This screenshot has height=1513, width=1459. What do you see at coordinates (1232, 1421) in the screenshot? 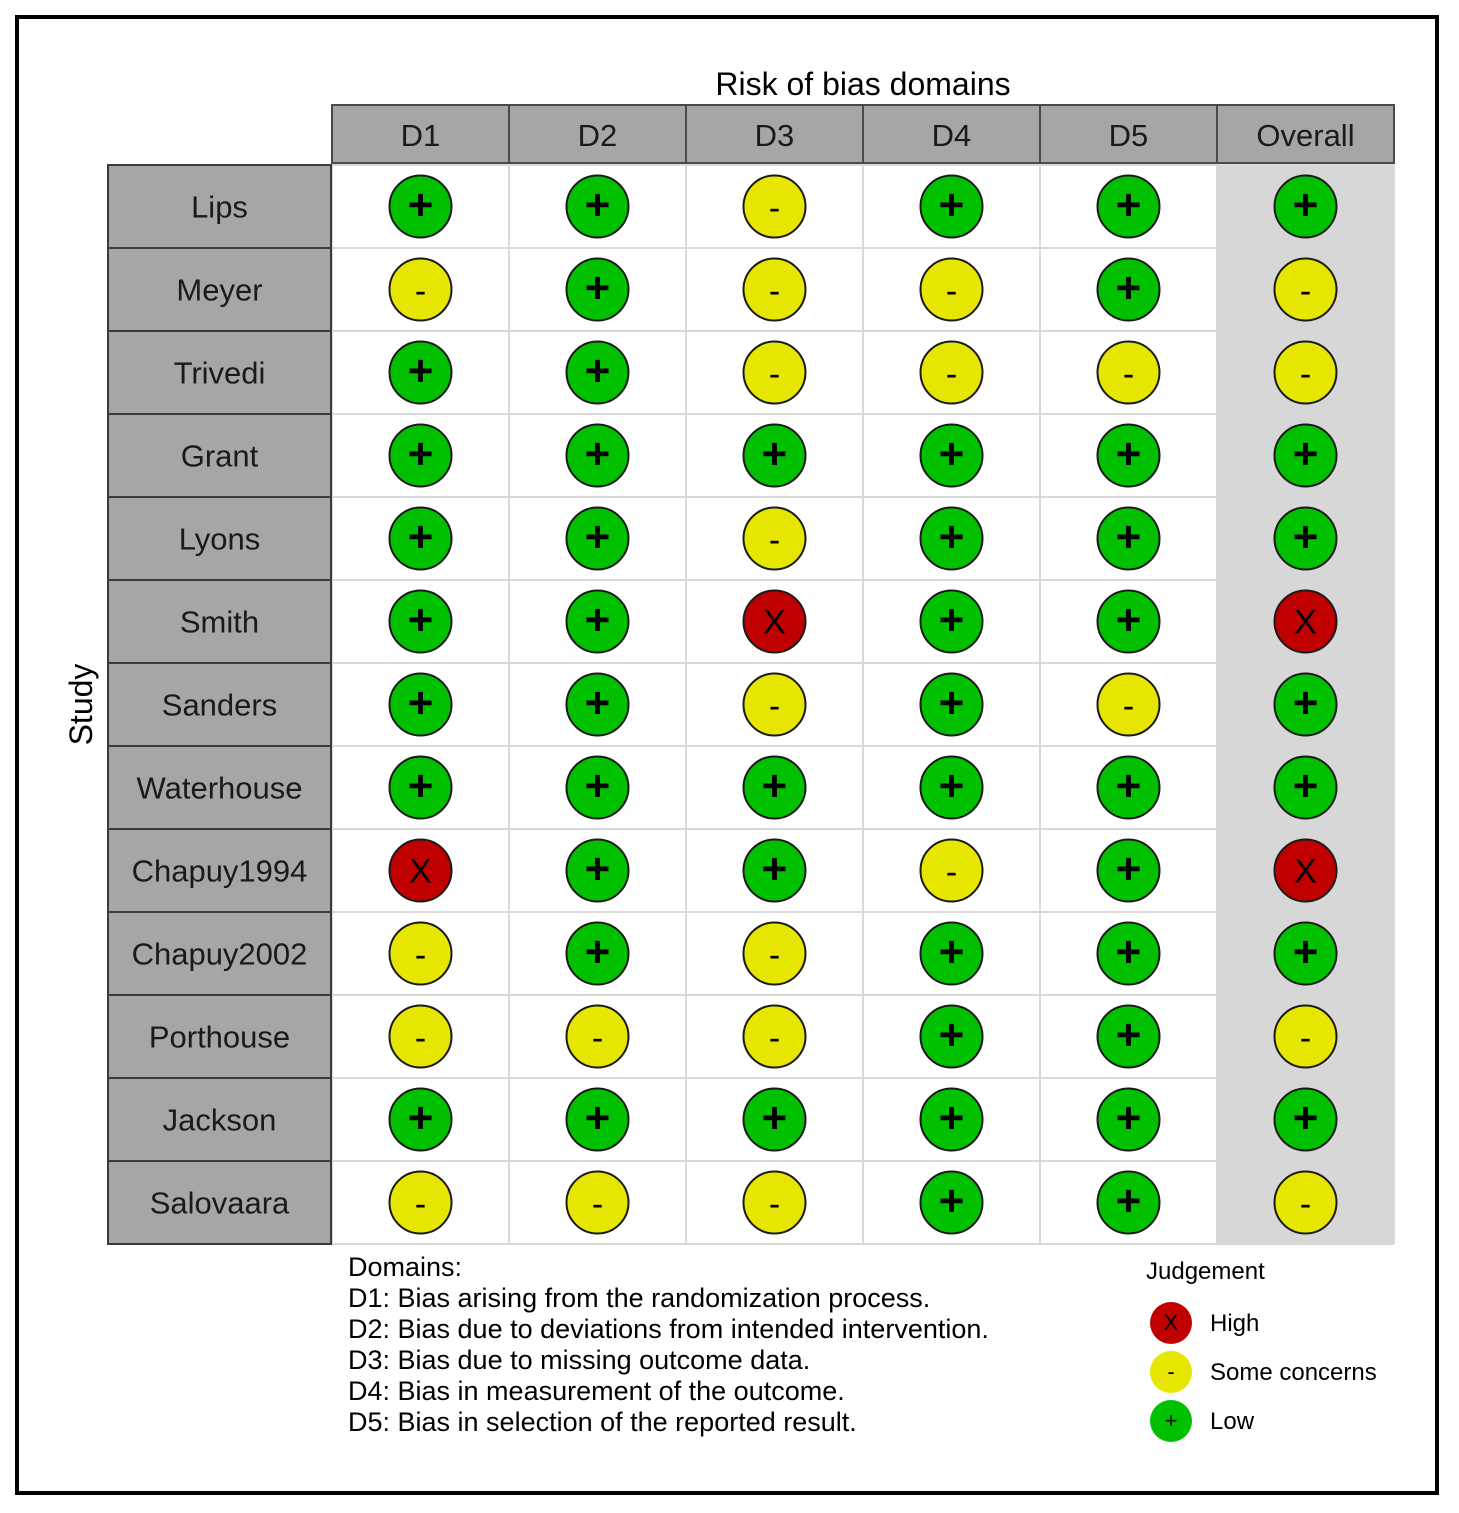
I see `legend-label-low: Low` at bounding box center [1232, 1421].